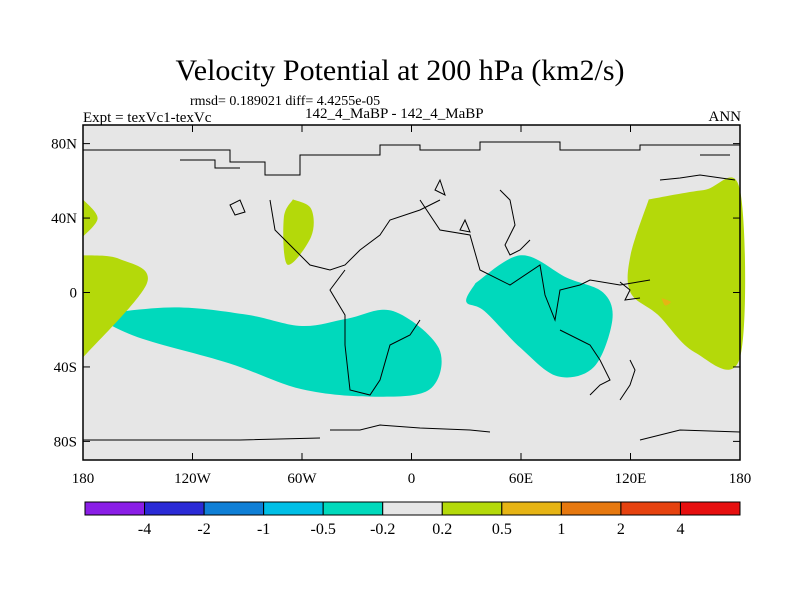 This screenshot has height=600, width=800. What do you see at coordinates (521, 479) in the screenshot?
I see `x-tick-label: 60E` at bounding box center [521, 479].